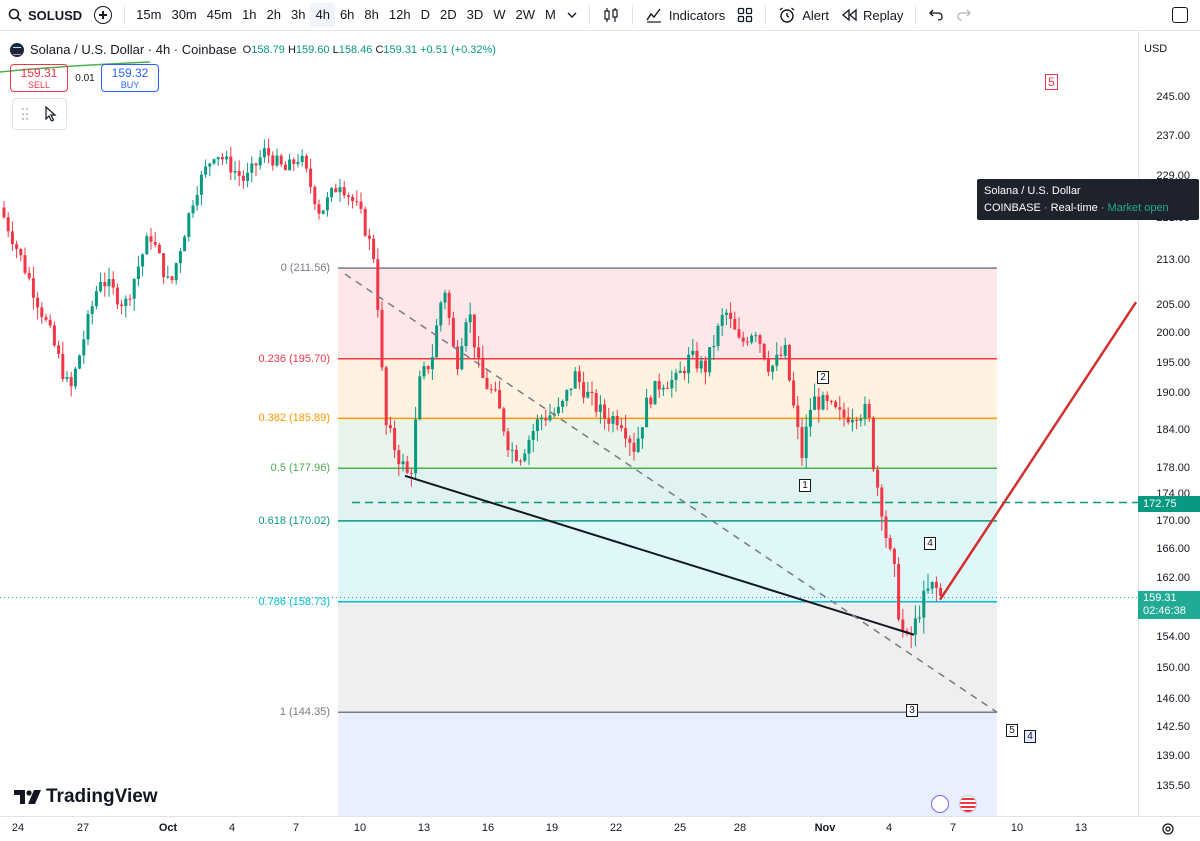 The height and width of the screenshot is (841, 1200). Describe the element at coordinates (968, 804) in the screenshot. I see `us-flag-icon` at that location.